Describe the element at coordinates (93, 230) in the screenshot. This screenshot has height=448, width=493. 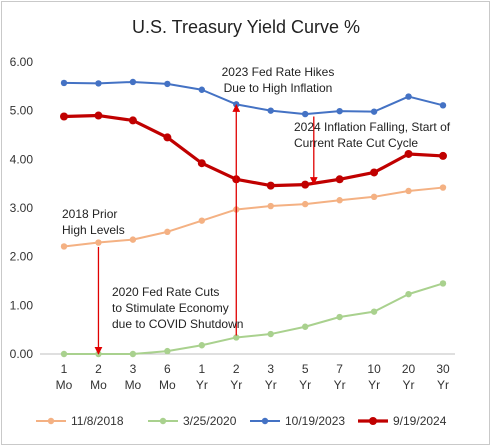
I see `annotation-text: High Levels` at that location.